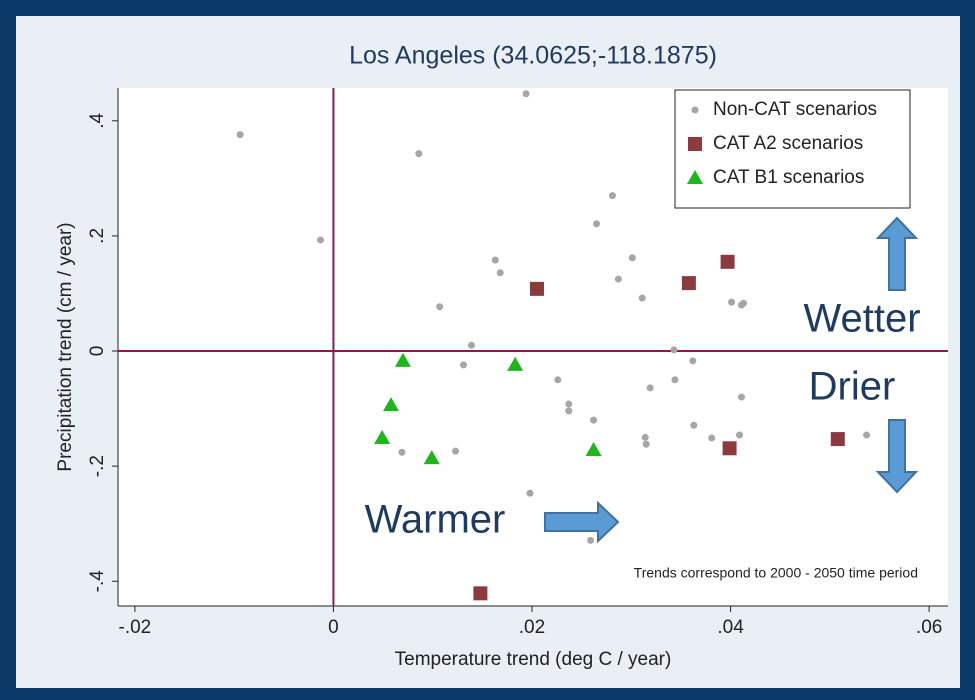 This screenshot has height=700, width=975. What do you see at coordinates (65, 346) in the screenshot?
I see `y-axis-title: Precipitation trend (cm / year)` at bounding box center [65, 346].